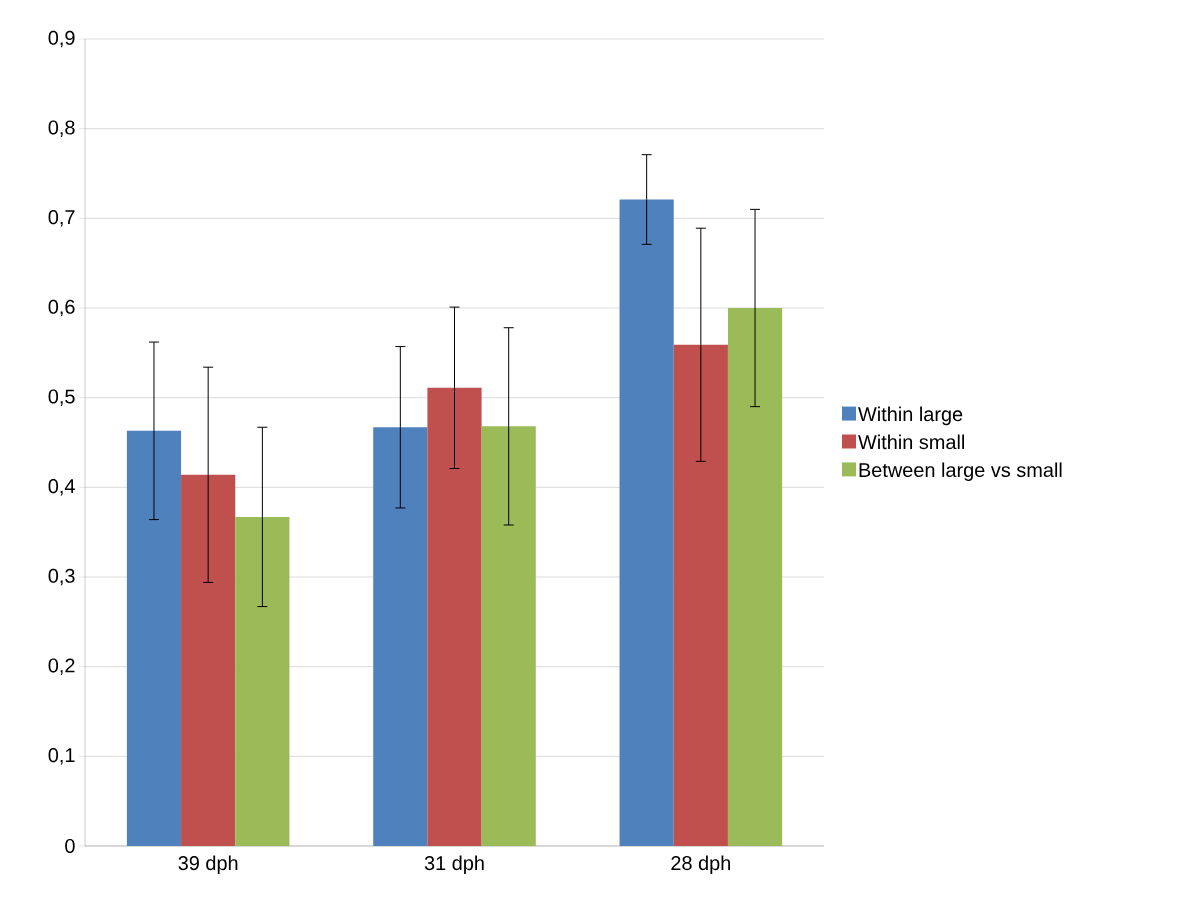 Image resolution: width=1184 pixels, height=904 pixels. Describe the element at coordinates (61, 39) in the screenshot. I see `y-tick-label: 0,9` at that location.